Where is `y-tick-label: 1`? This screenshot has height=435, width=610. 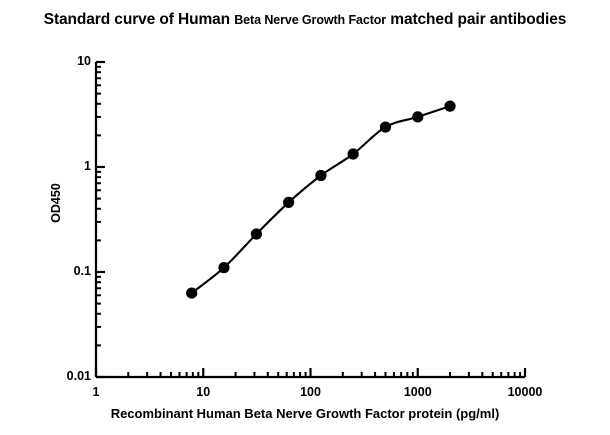
y-tick-label: 1 is located at coordinates (87, 166).